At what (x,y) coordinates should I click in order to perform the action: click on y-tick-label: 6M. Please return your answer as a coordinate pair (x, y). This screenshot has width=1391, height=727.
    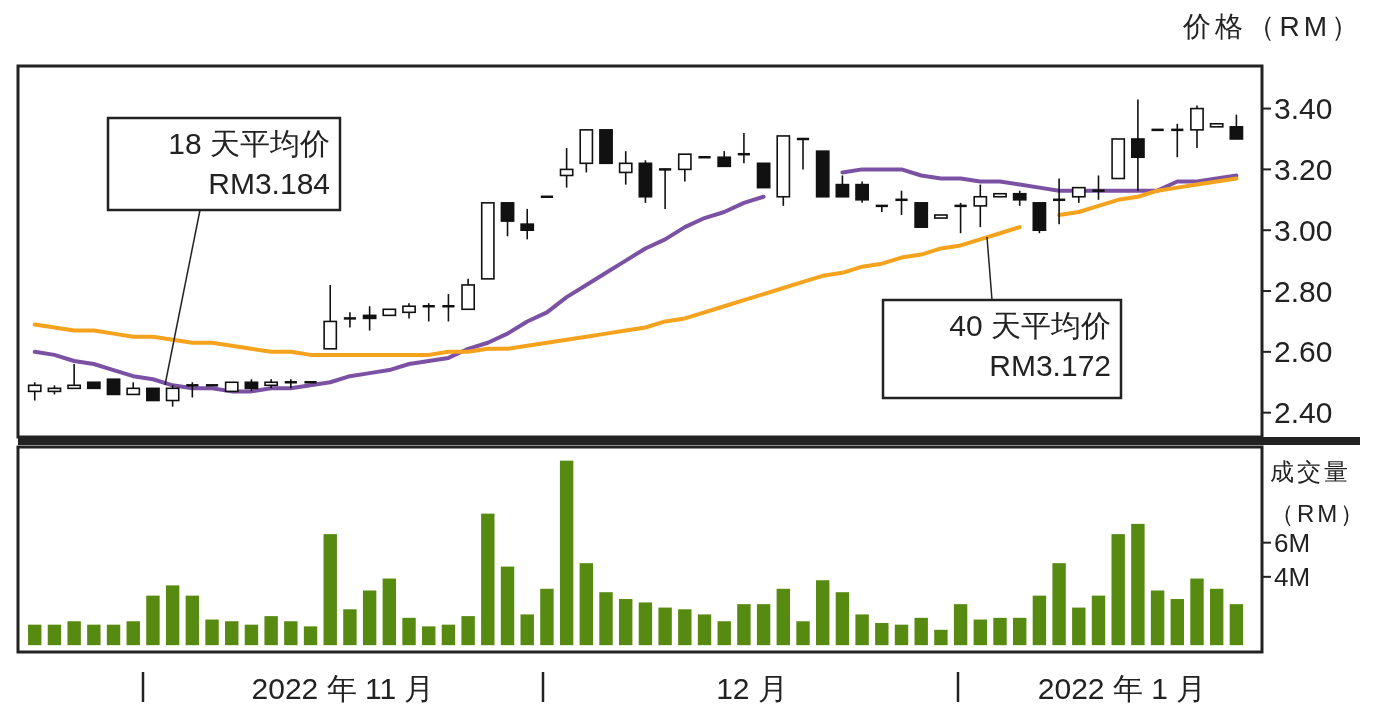
    Looking at the image, I should click on (1292, 542).